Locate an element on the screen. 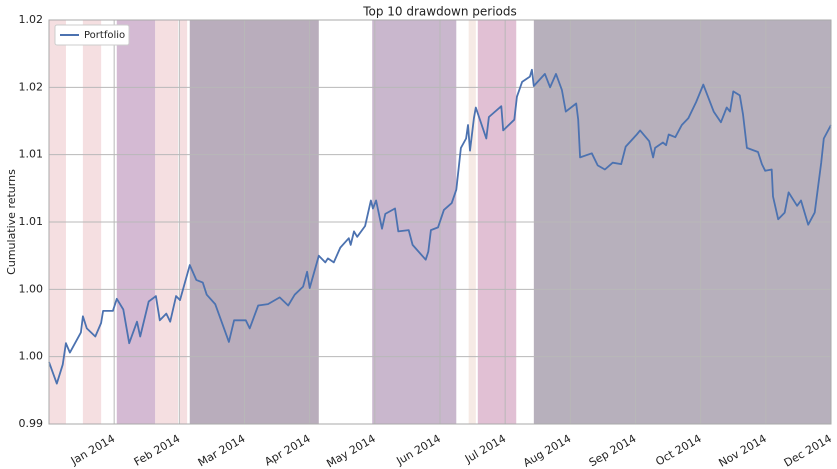 The image size is (837, 469). y-axis-label: Cumulative returns is located at coordinates (11, 222).